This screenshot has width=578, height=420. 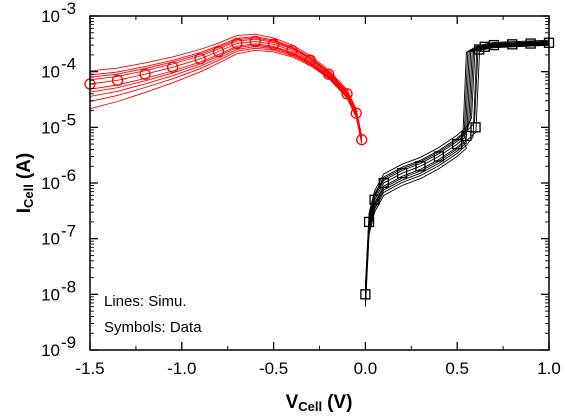 What do you see at coordinates (153, 327) in the screenshot?
I see `annotation-symbols: Symbols: Data` at bounding box center [153, 327].